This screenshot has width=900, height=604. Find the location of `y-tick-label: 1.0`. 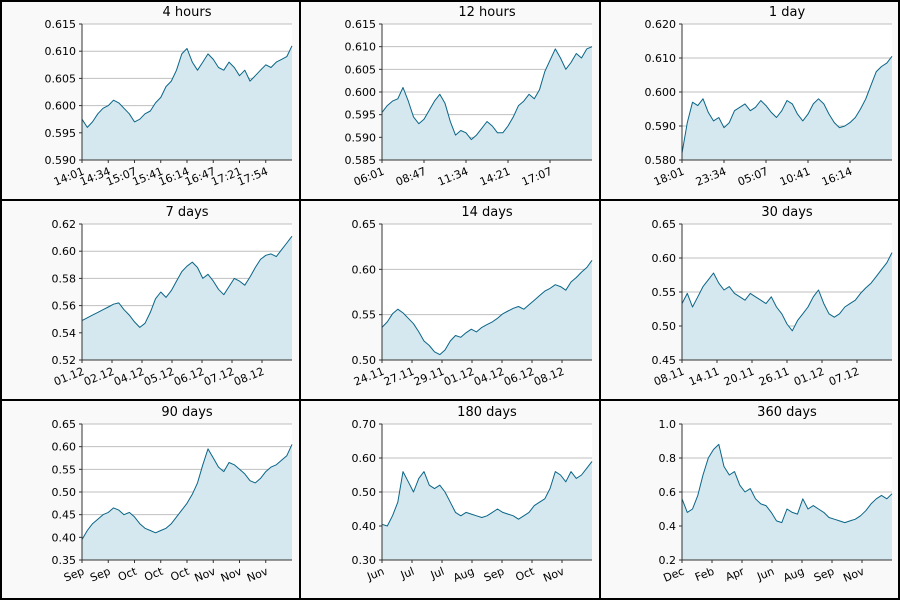

y-tick-label: 1.0 is located at coordinates (668, 424).